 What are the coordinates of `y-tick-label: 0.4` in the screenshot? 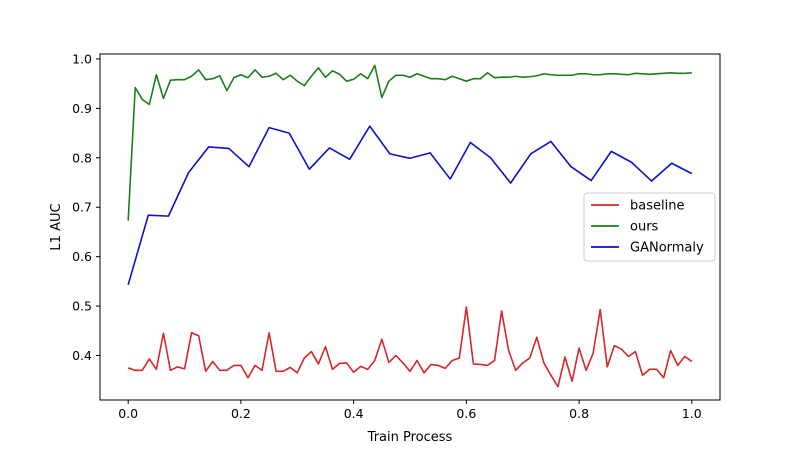 It's located at (82, 355).